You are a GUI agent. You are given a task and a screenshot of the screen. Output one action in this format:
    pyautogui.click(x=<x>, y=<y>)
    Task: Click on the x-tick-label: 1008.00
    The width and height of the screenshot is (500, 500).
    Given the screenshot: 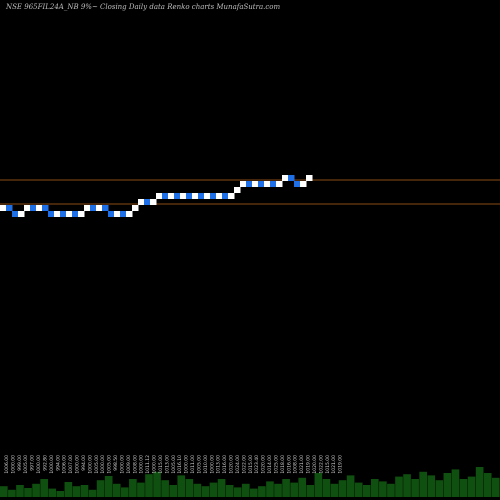 What is the action you would take?
    pyautogui.click(x=296, y=464)
    